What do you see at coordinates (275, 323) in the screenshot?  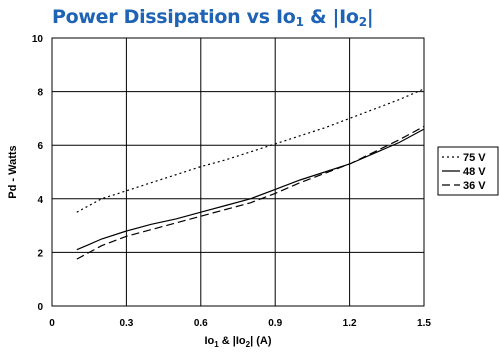 I see `x-tick-label: 0.9` at bounding box center [275, 323].